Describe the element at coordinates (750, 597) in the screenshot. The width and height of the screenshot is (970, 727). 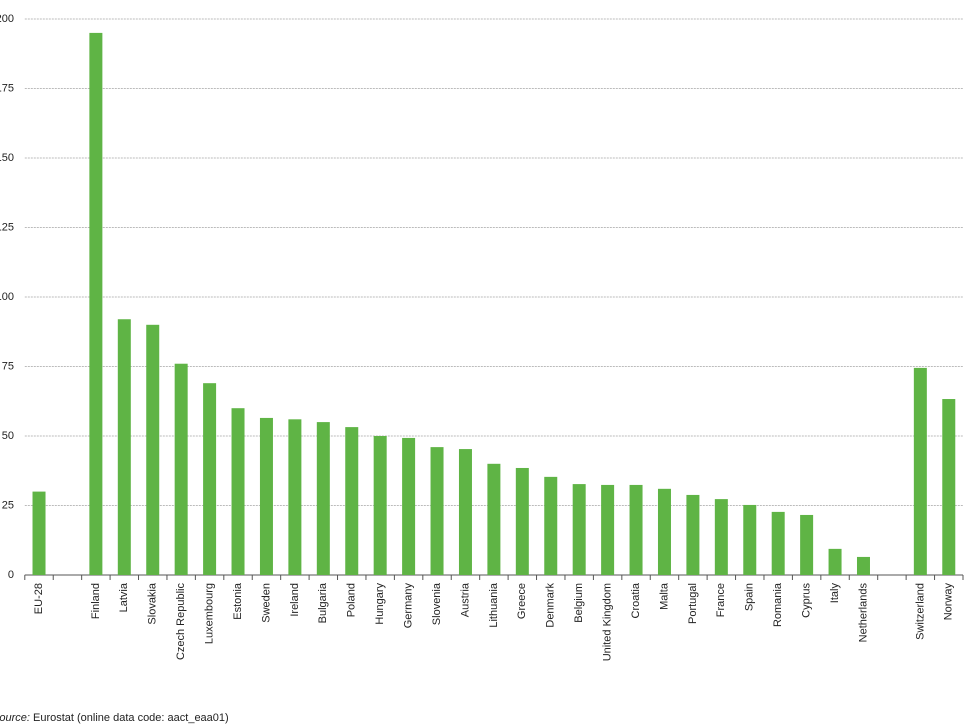
I see `x-tick-label: Spain` at that location.